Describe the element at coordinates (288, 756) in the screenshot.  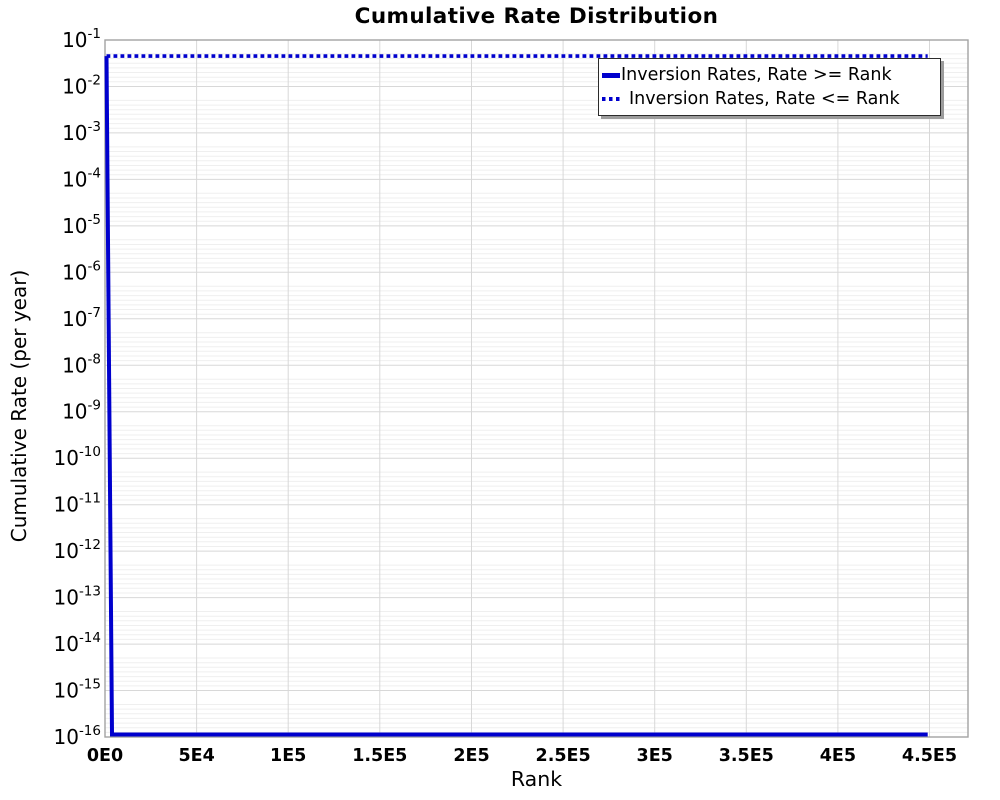
I see `x-tick-label: 1E5` at that location.